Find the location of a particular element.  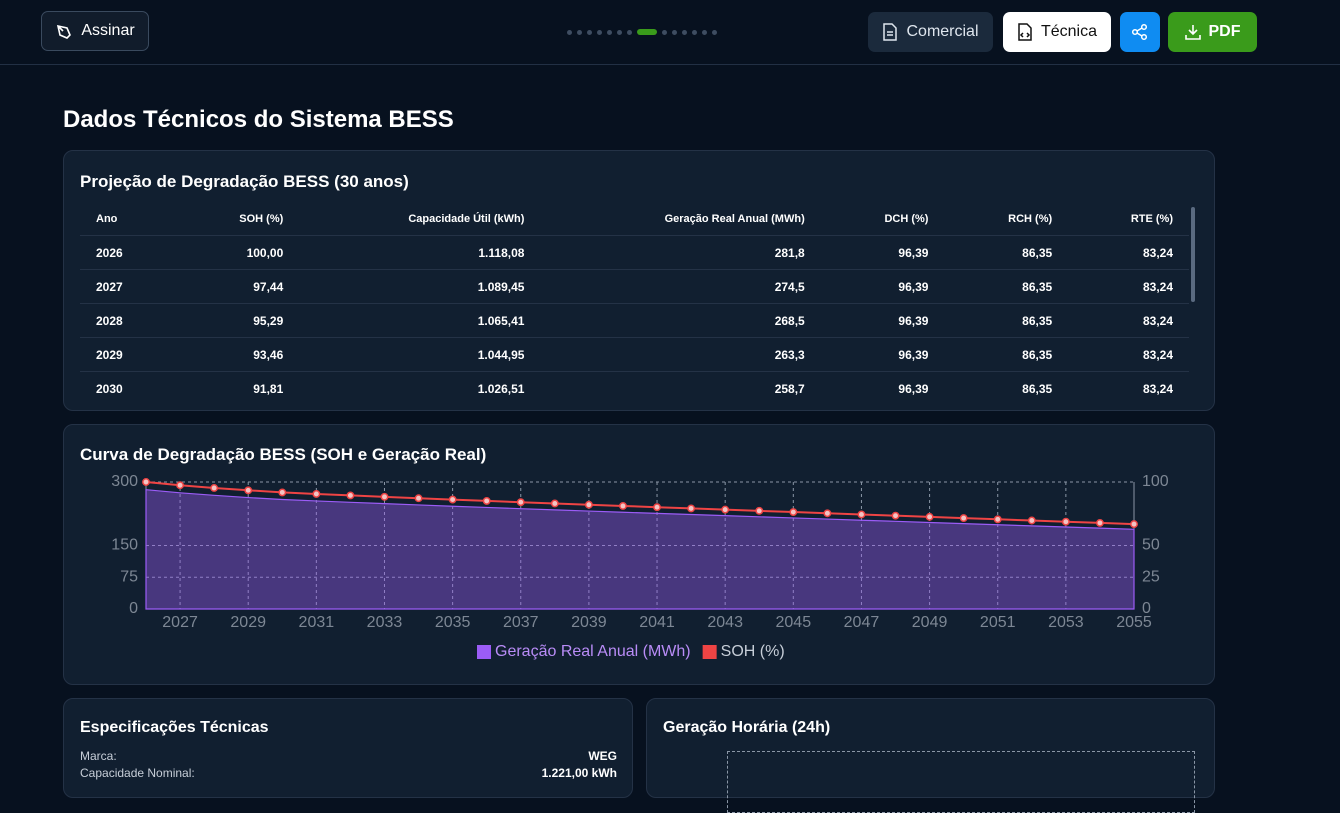

cell: 1.118,08 is located at coordinates (420, 252).